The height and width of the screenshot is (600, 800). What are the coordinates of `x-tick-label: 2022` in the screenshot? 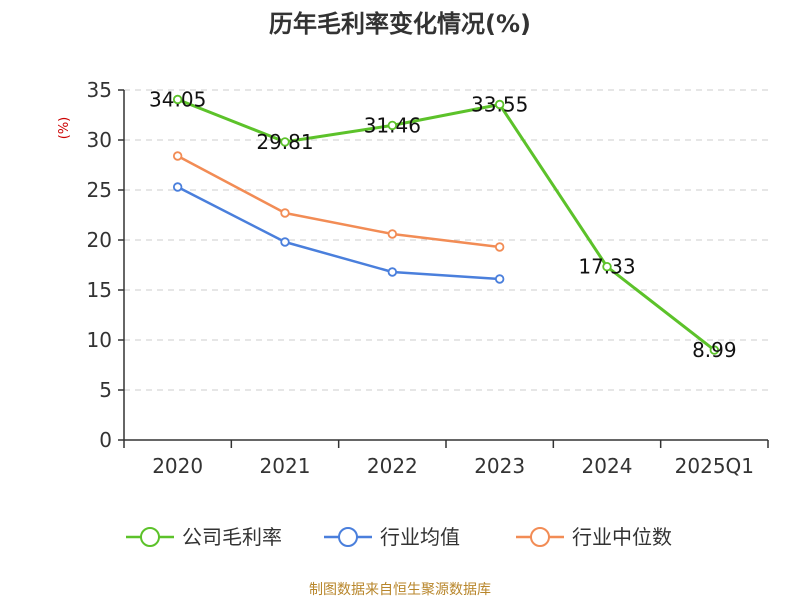 It's located at (392, 466).